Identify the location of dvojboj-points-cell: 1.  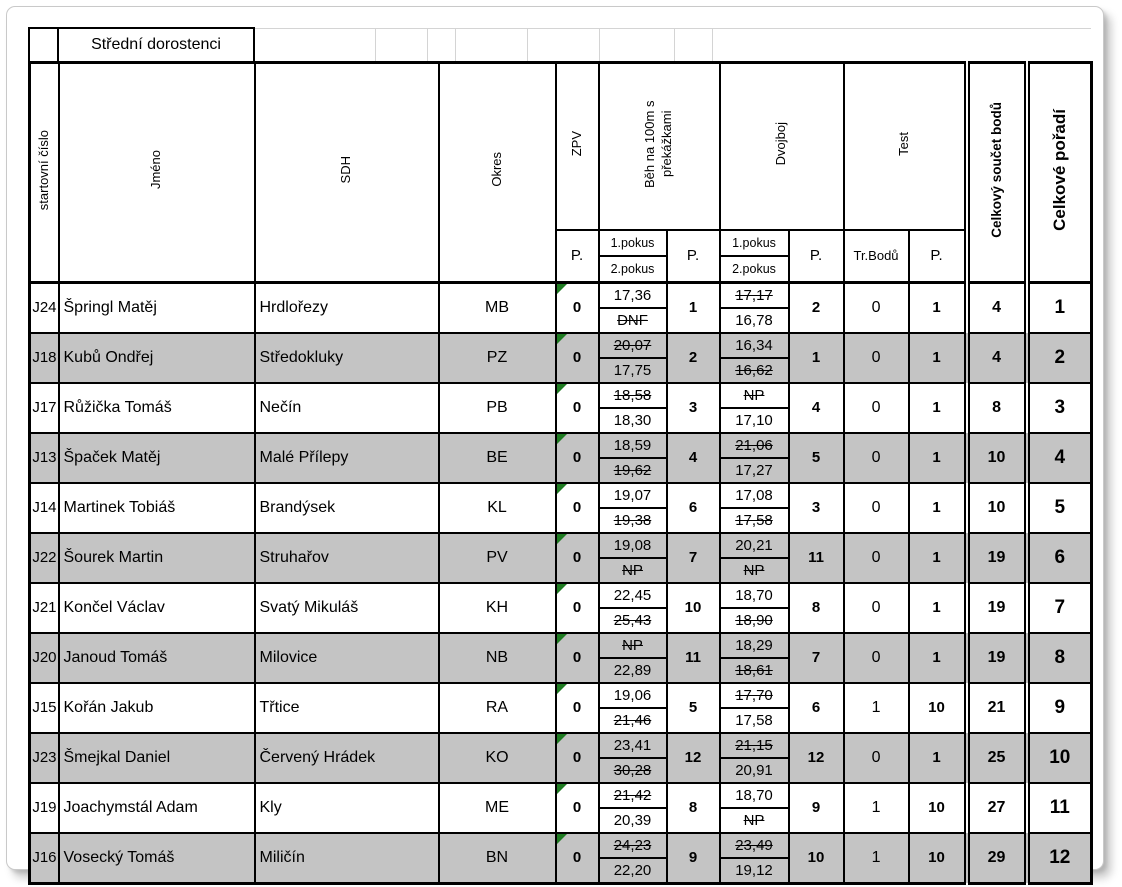
(816, 357).